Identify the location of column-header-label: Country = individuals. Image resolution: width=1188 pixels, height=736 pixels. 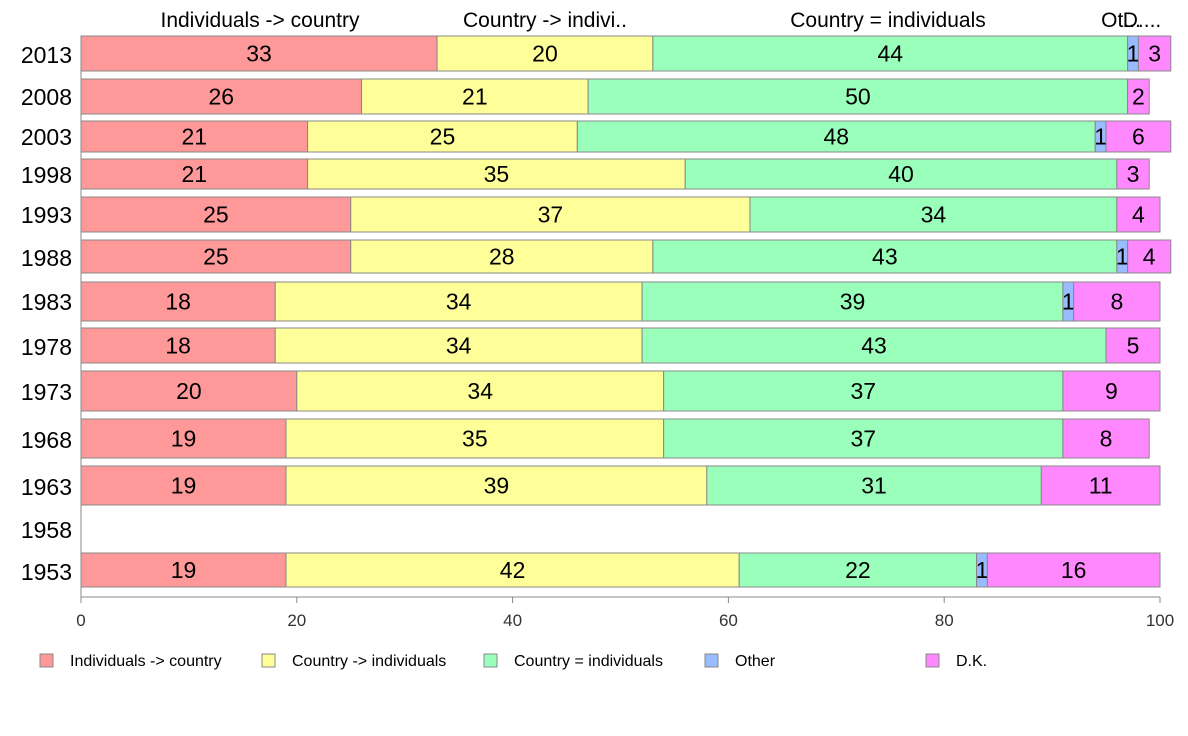
(888, 20).